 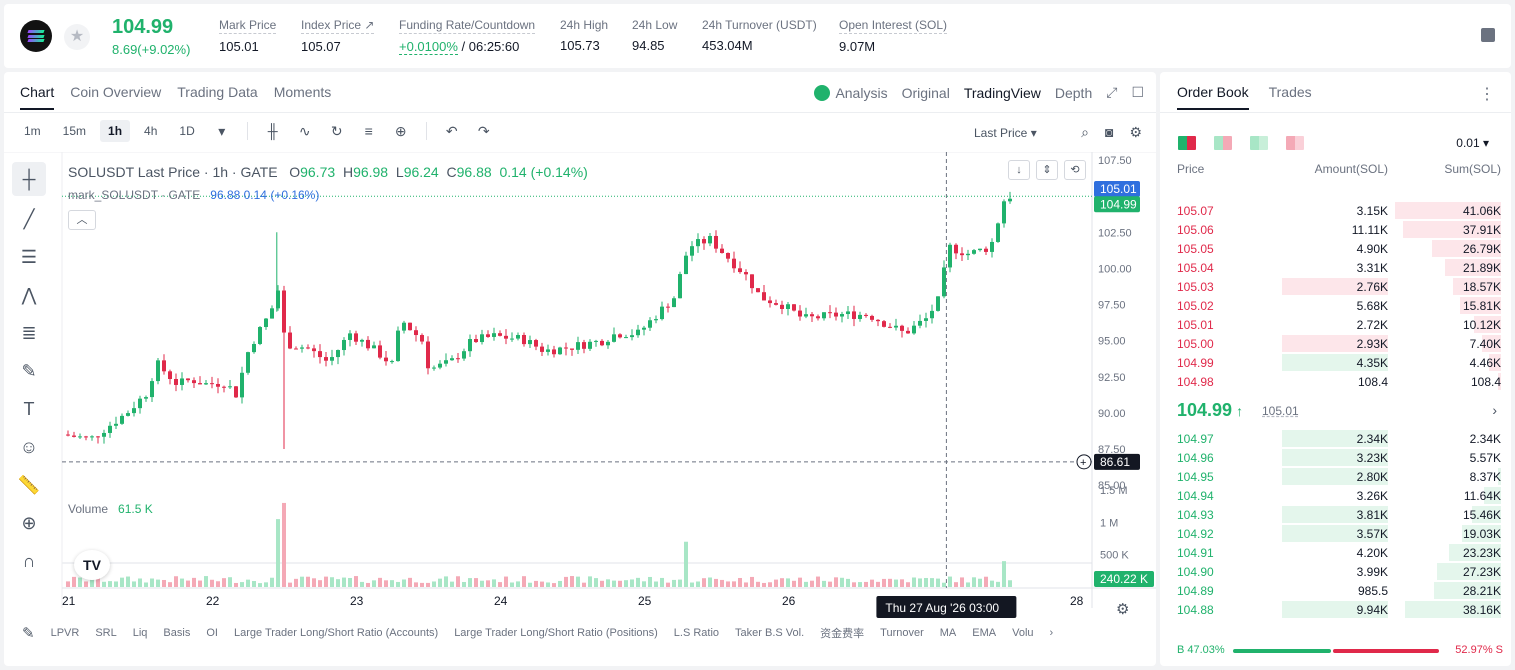 I want to click on chevron-down-icon: ▾, so click(x=222, y=130).